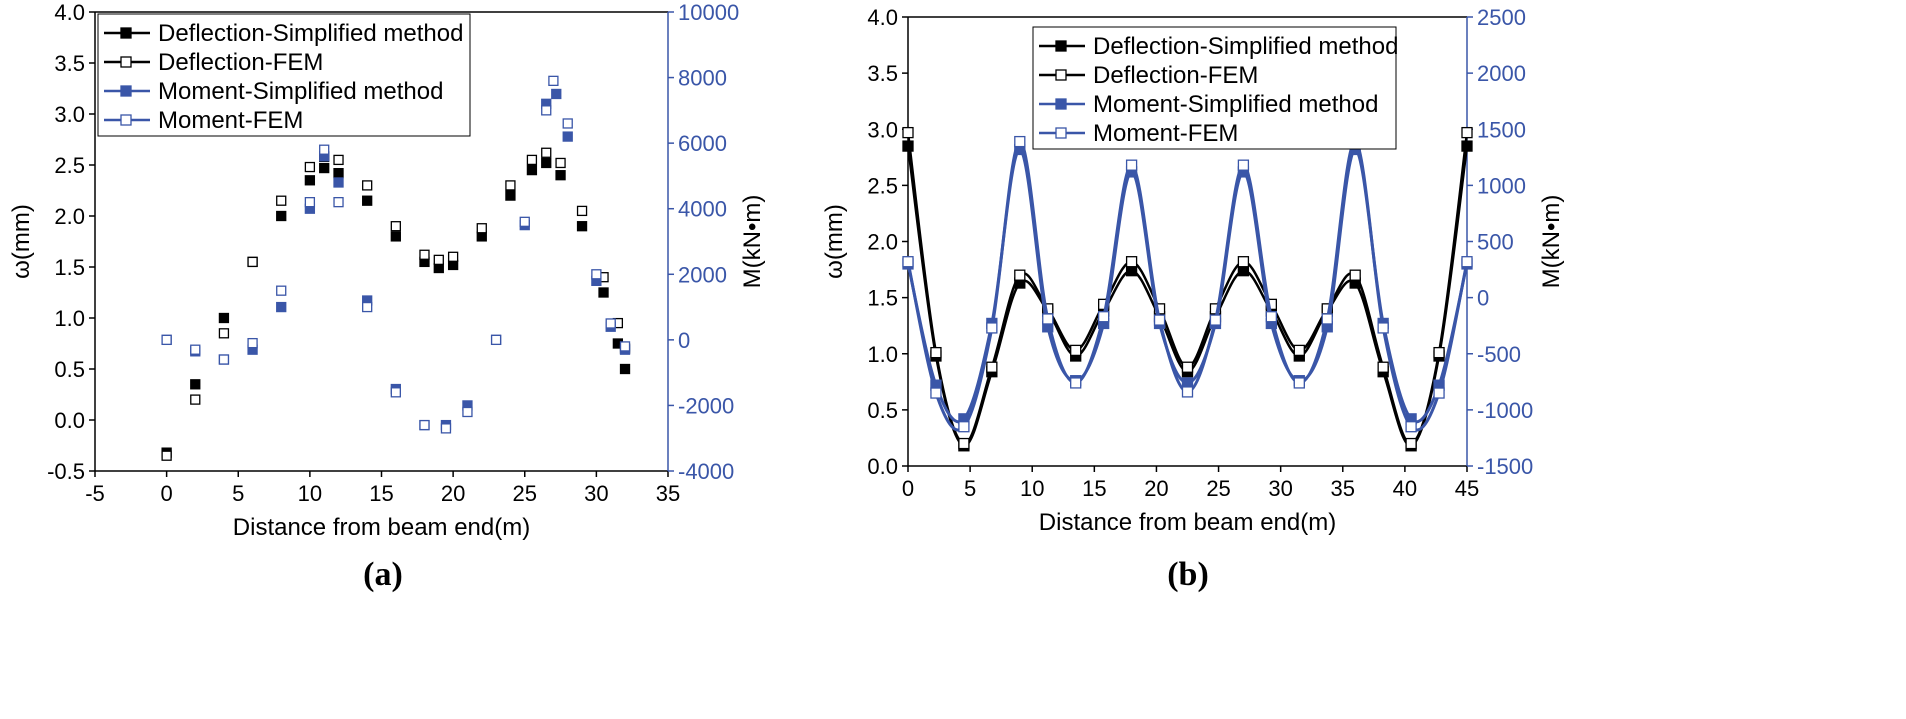  Describe the element at coordinates (702, 78) in the screenshot. I see `y2-tick-label: 8000` at that location.